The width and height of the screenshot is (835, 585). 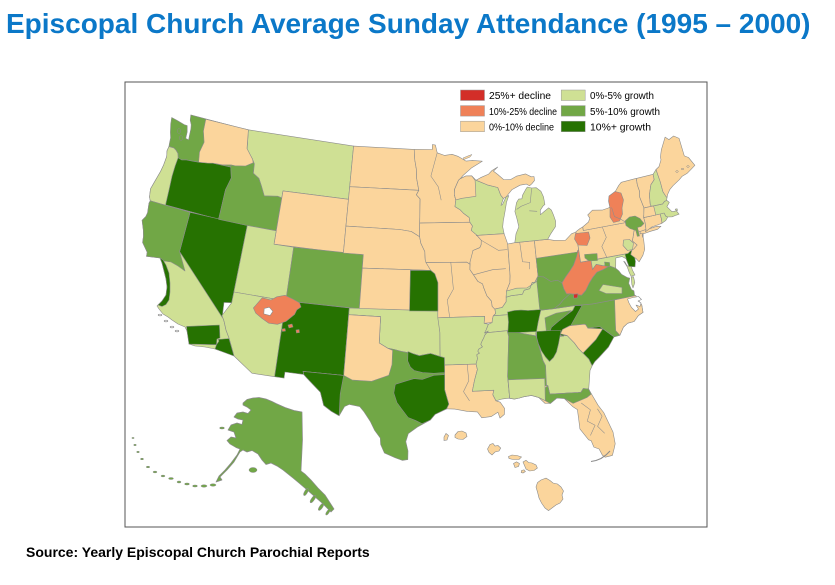 I want to click on svg-text: 5%-10% growth, so click(x=625, y=112).